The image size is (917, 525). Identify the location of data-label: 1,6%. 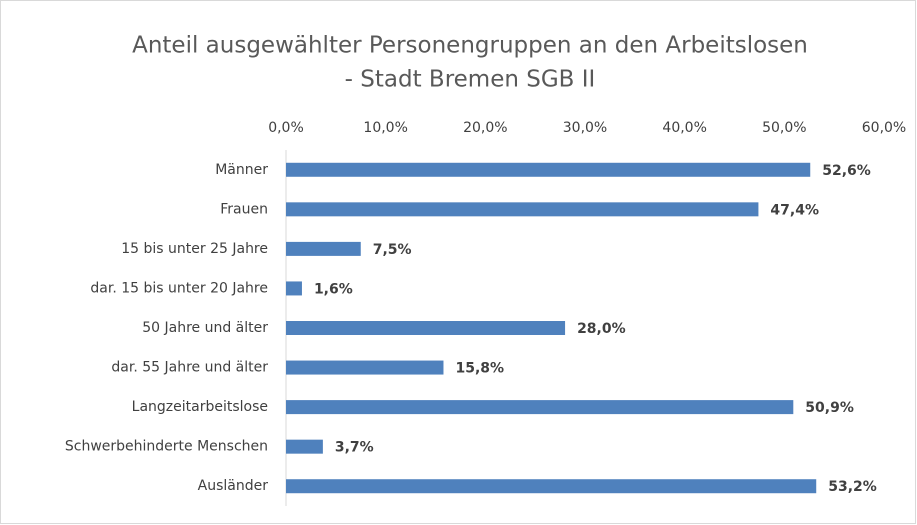
(333, 289).